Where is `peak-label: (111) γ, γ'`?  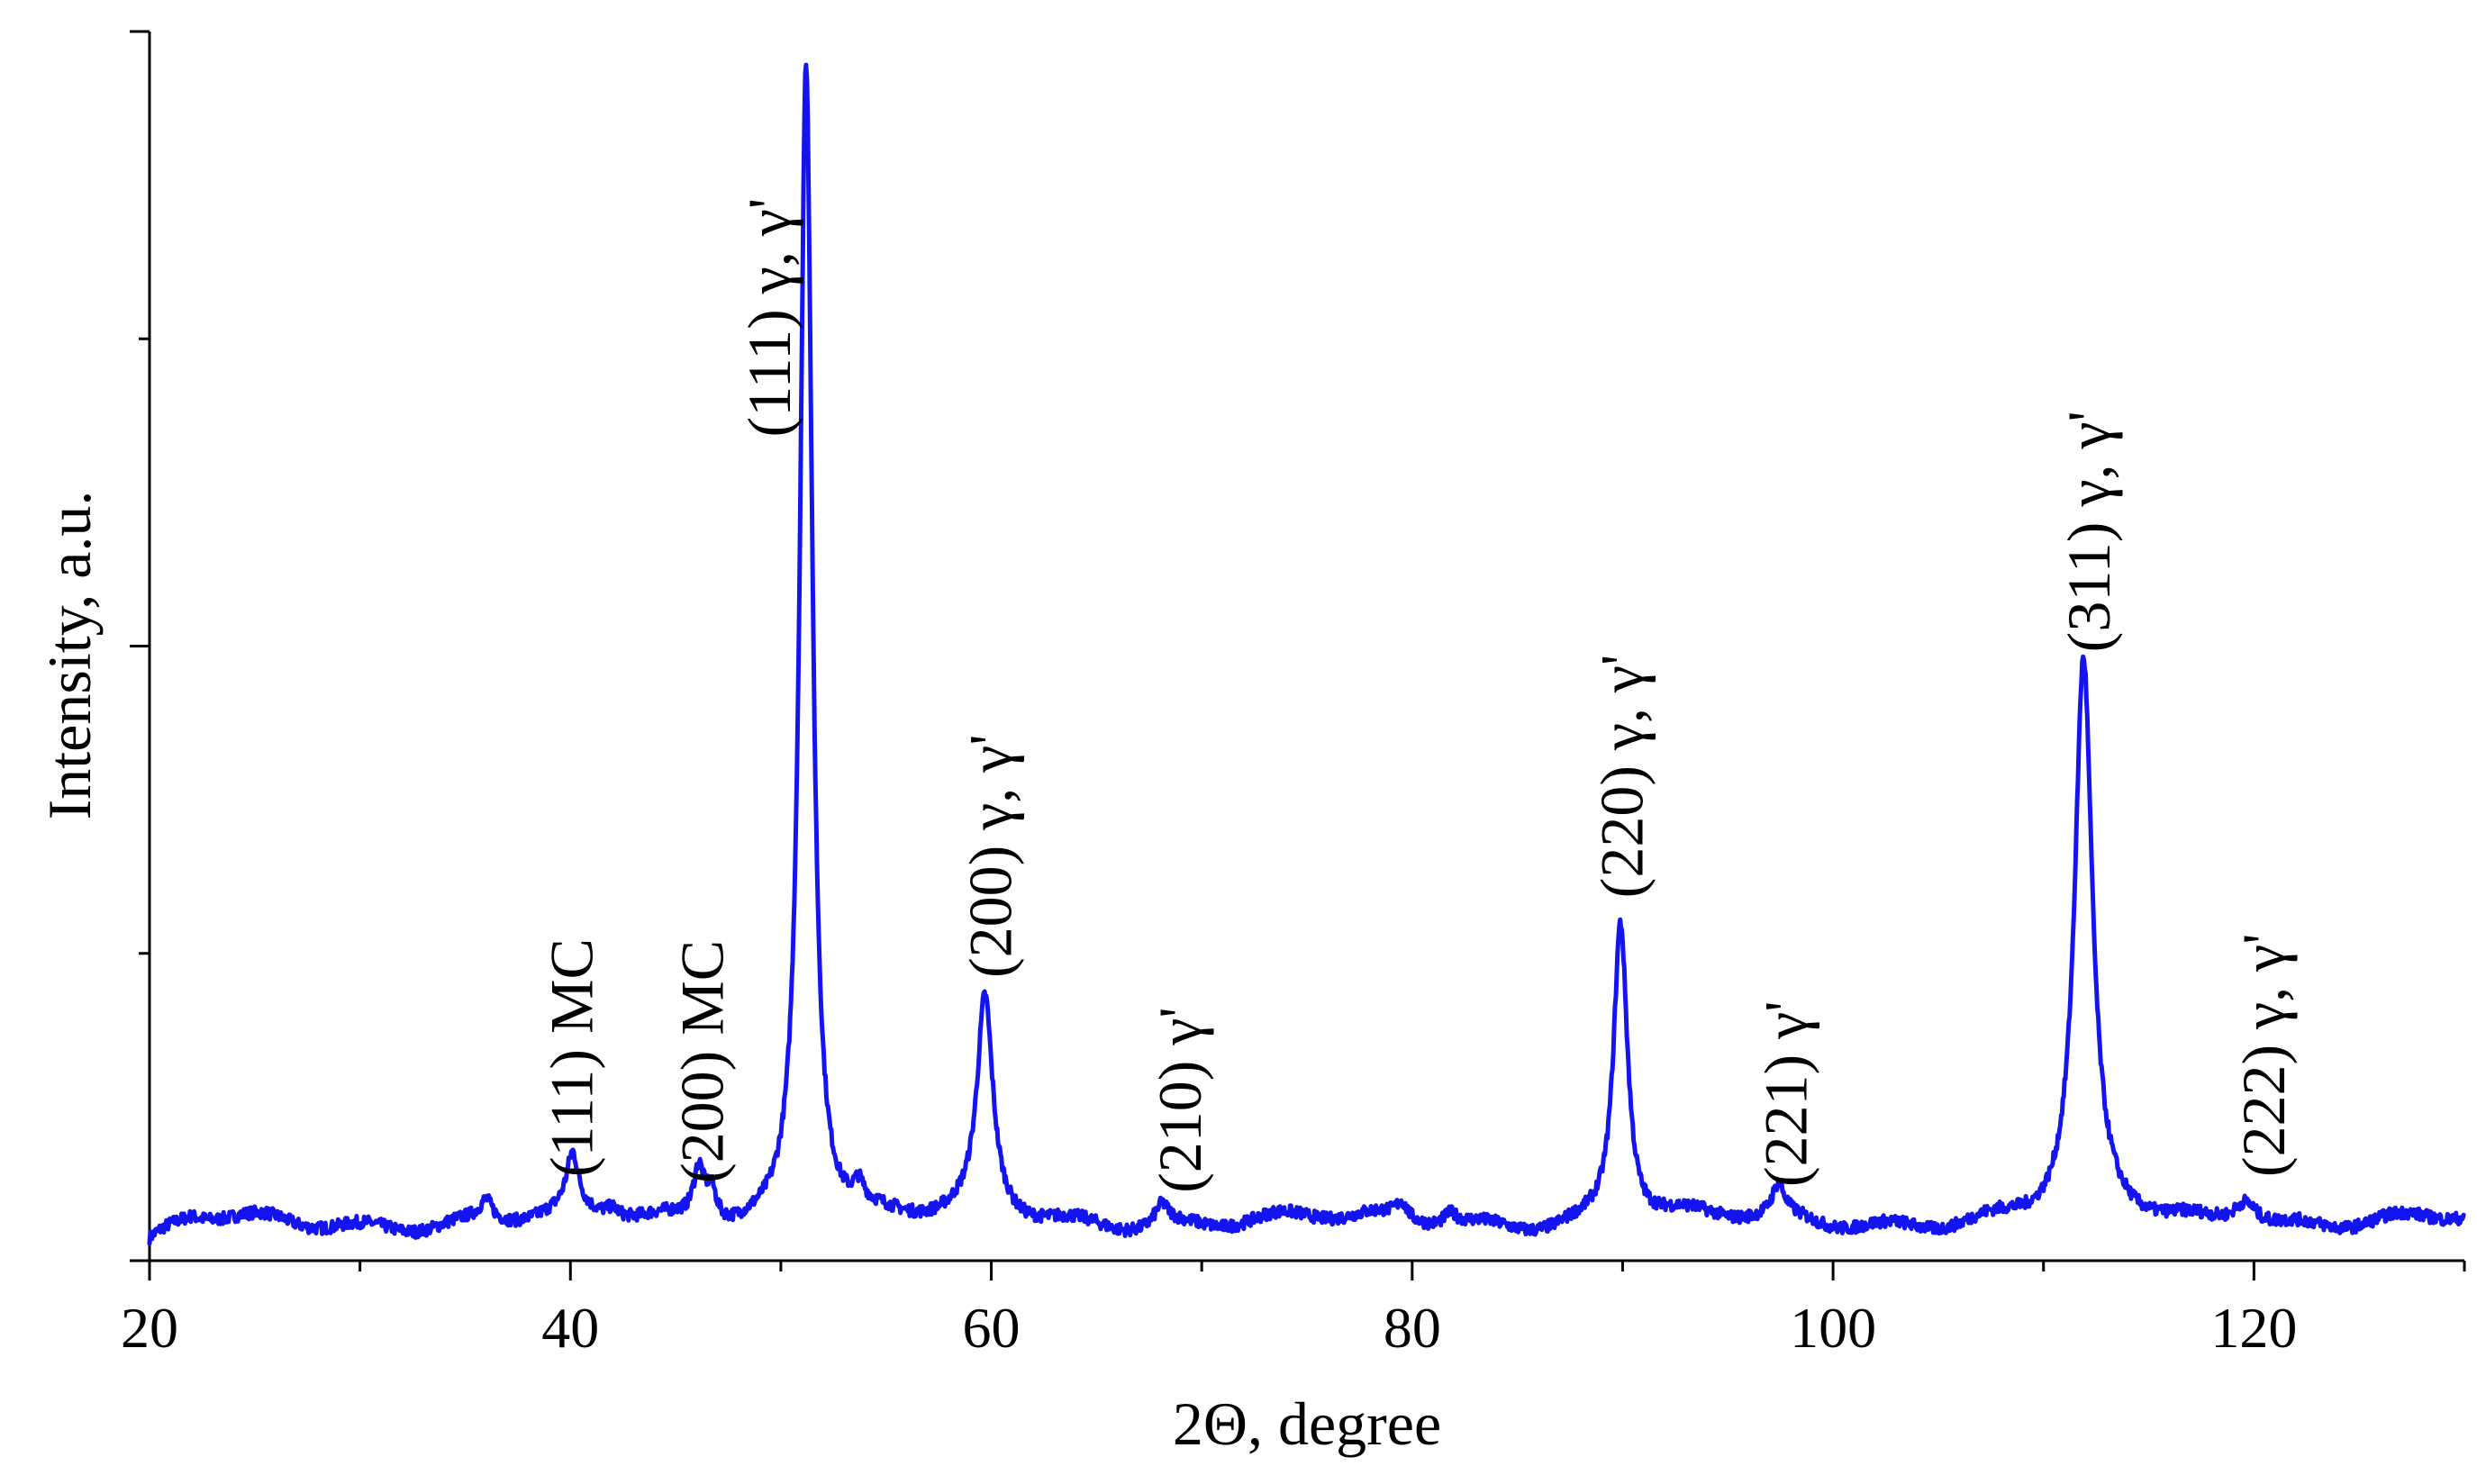 peak-label: (111) γ, γ' is located at coordinates (769, 318).